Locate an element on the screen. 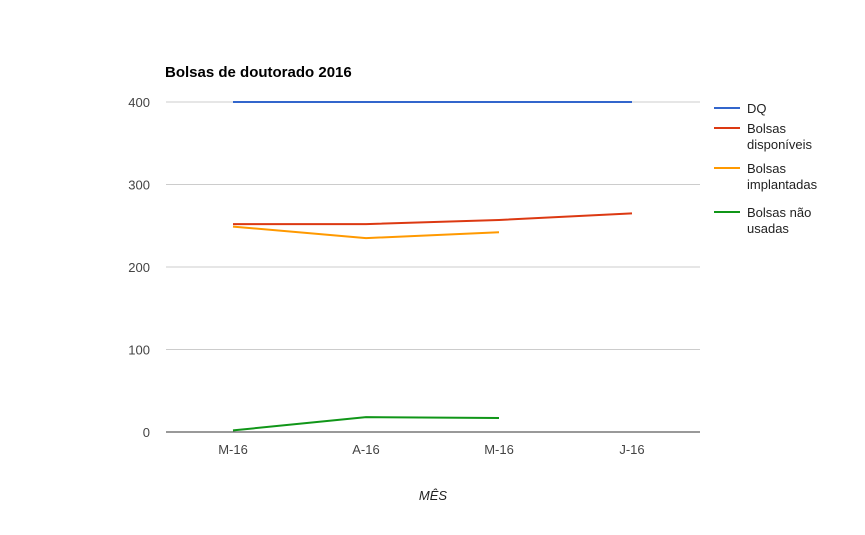  series-line-bolsas-dispon-veis is located at coordinates (433, 219).